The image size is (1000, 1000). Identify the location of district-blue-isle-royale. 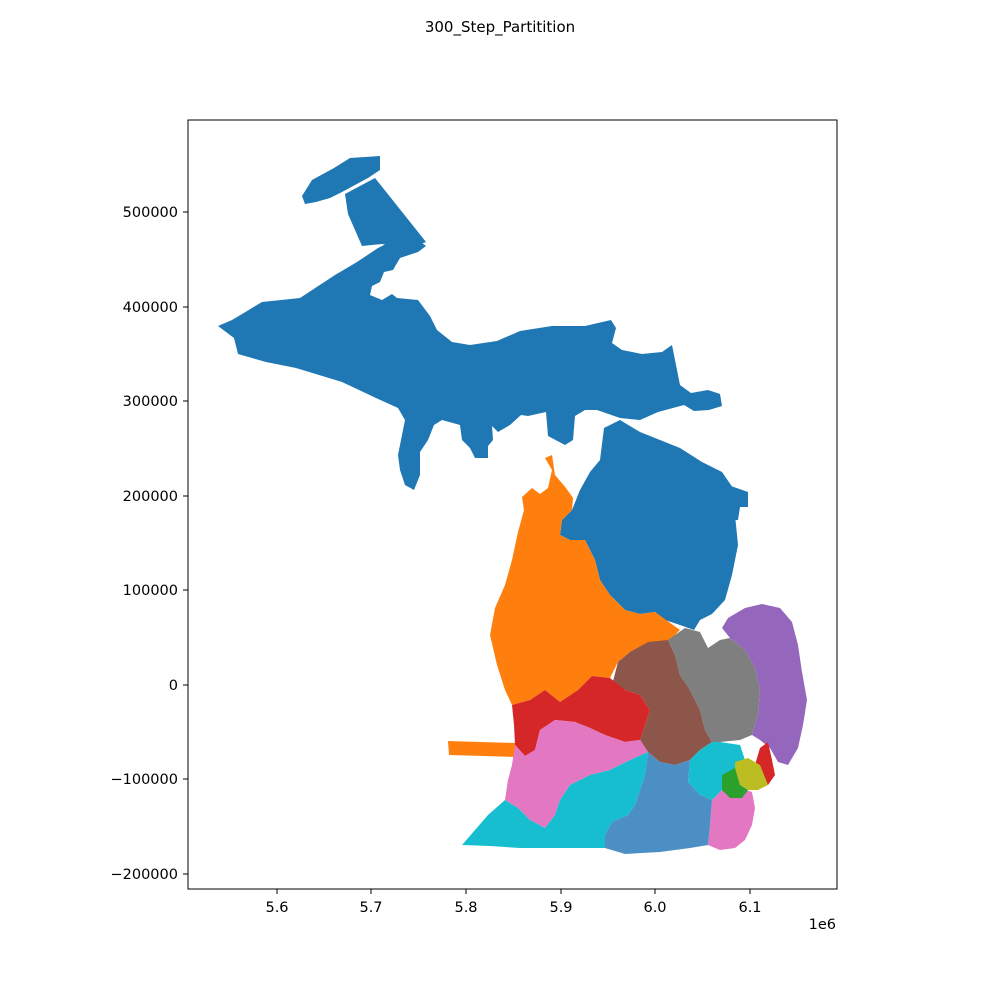
(341, 180).